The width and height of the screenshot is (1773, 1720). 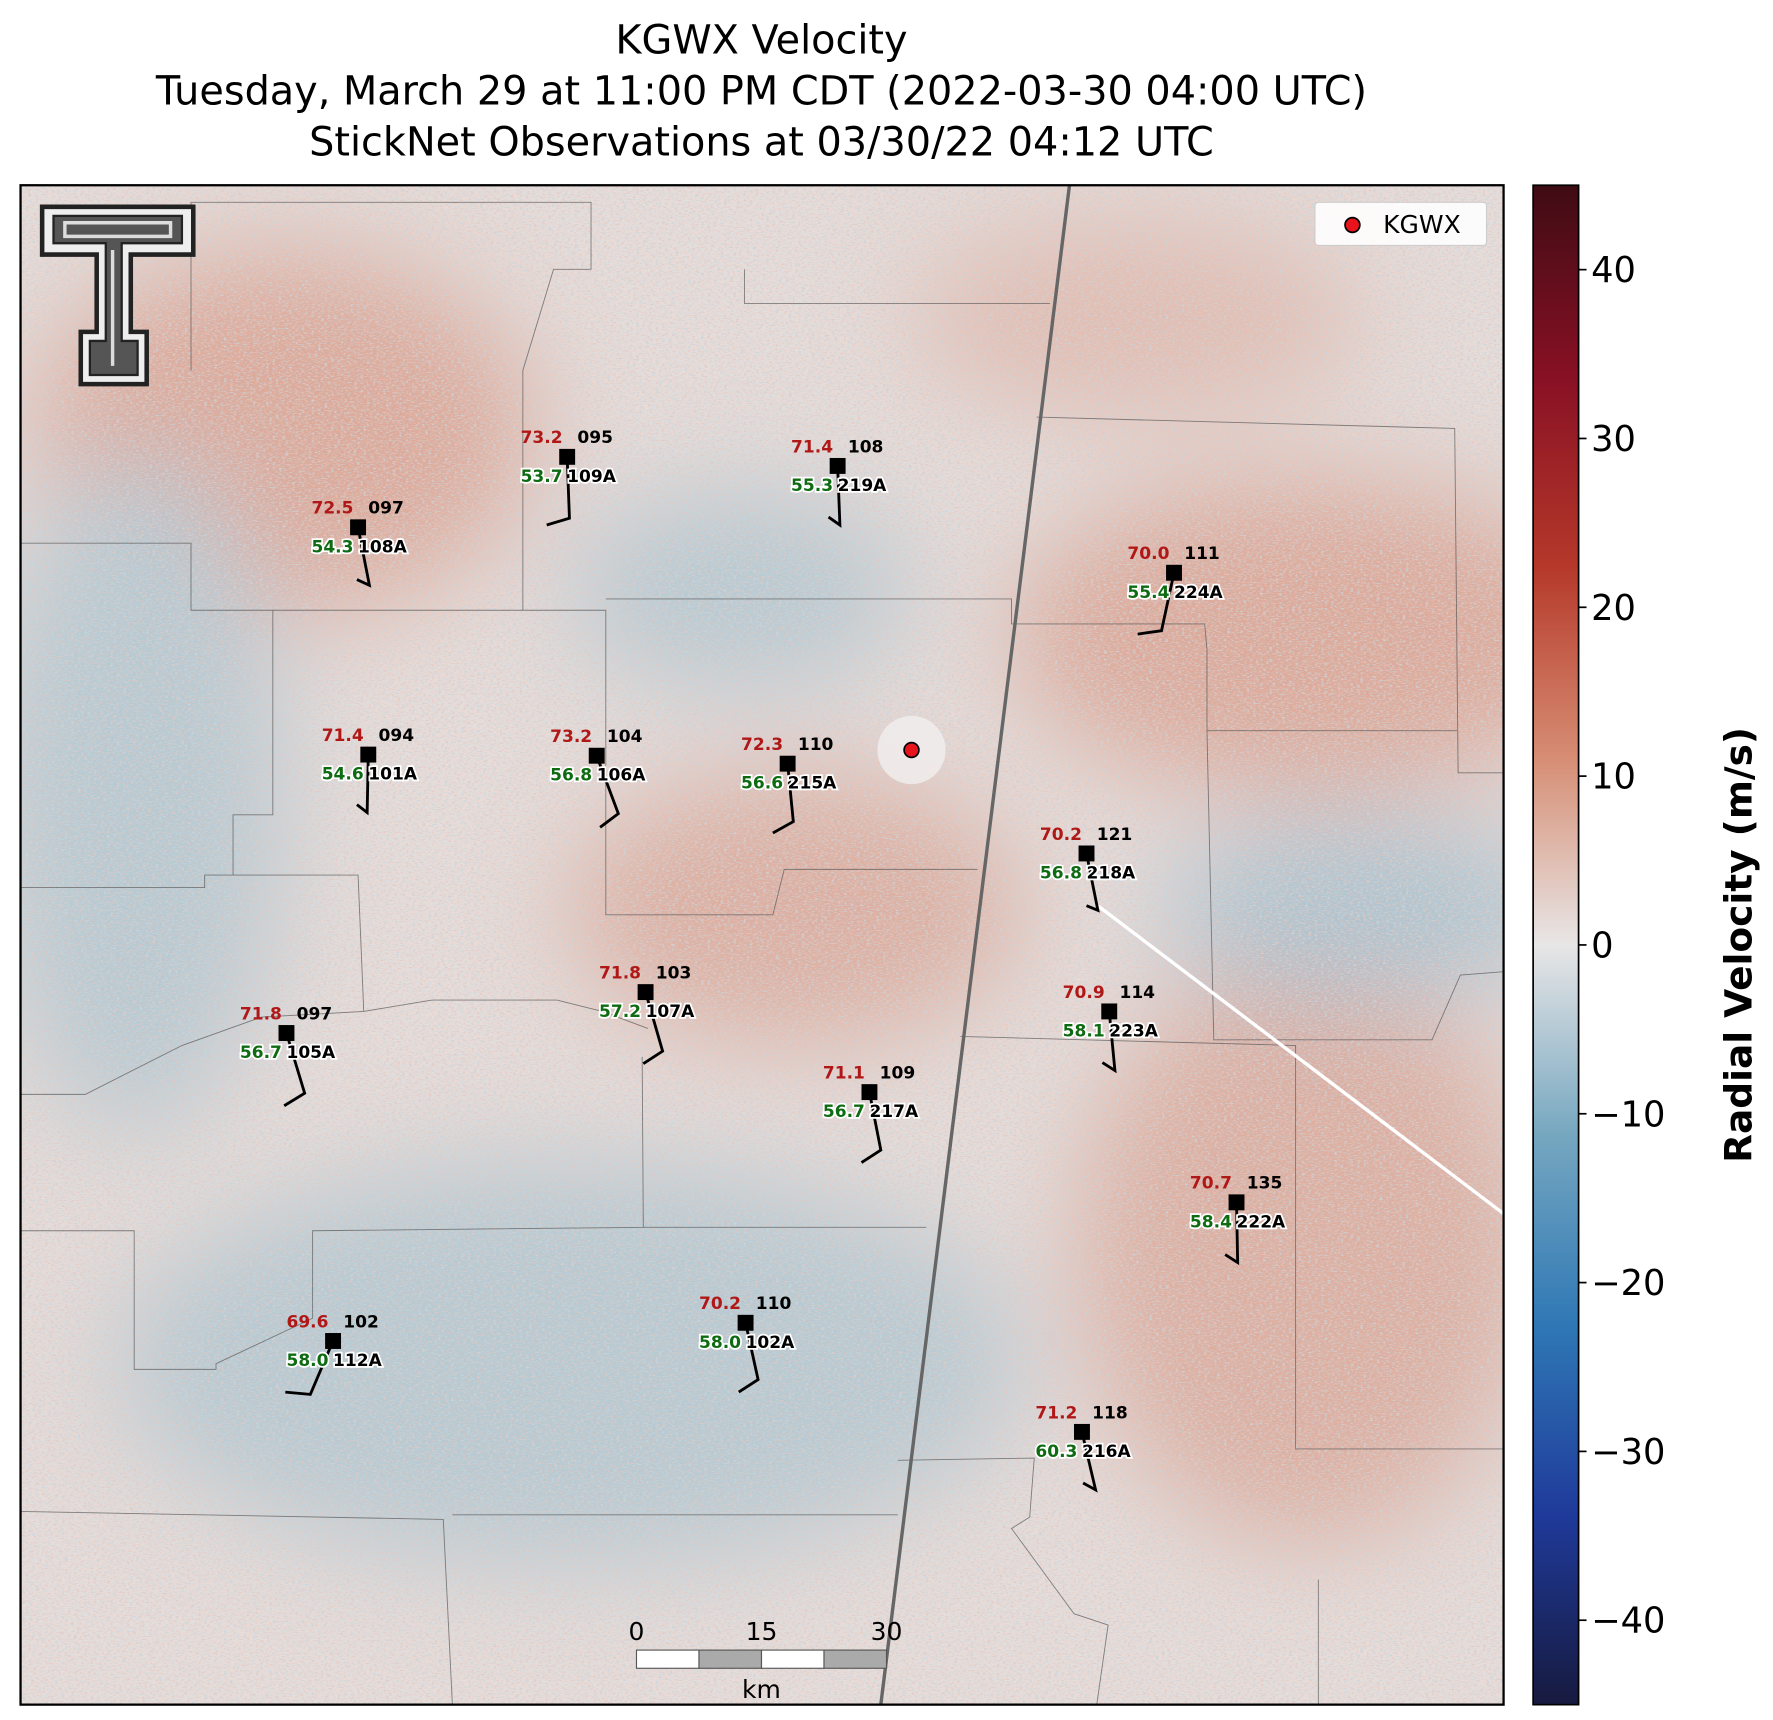 I want to click on pressure-code: 104, so click(x=625, y=737).